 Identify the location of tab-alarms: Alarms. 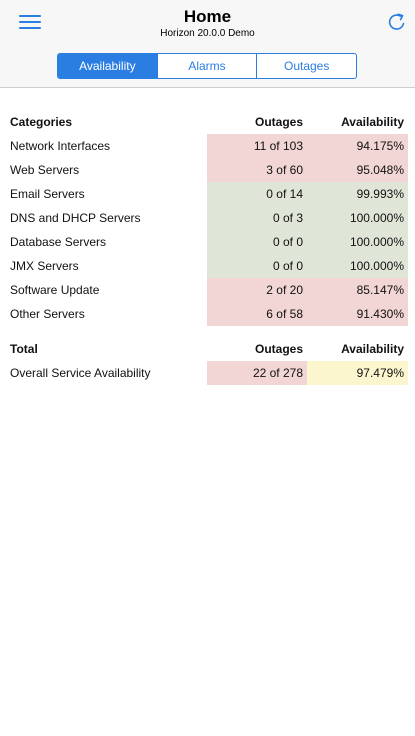
(206, 66).